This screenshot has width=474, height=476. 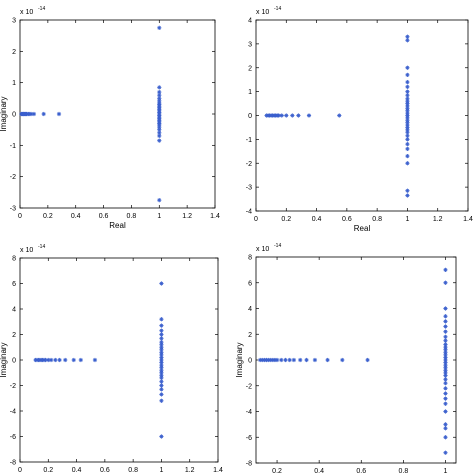 I want to click on chart-3-exponent-power: -14, so click(x=41, y=247).